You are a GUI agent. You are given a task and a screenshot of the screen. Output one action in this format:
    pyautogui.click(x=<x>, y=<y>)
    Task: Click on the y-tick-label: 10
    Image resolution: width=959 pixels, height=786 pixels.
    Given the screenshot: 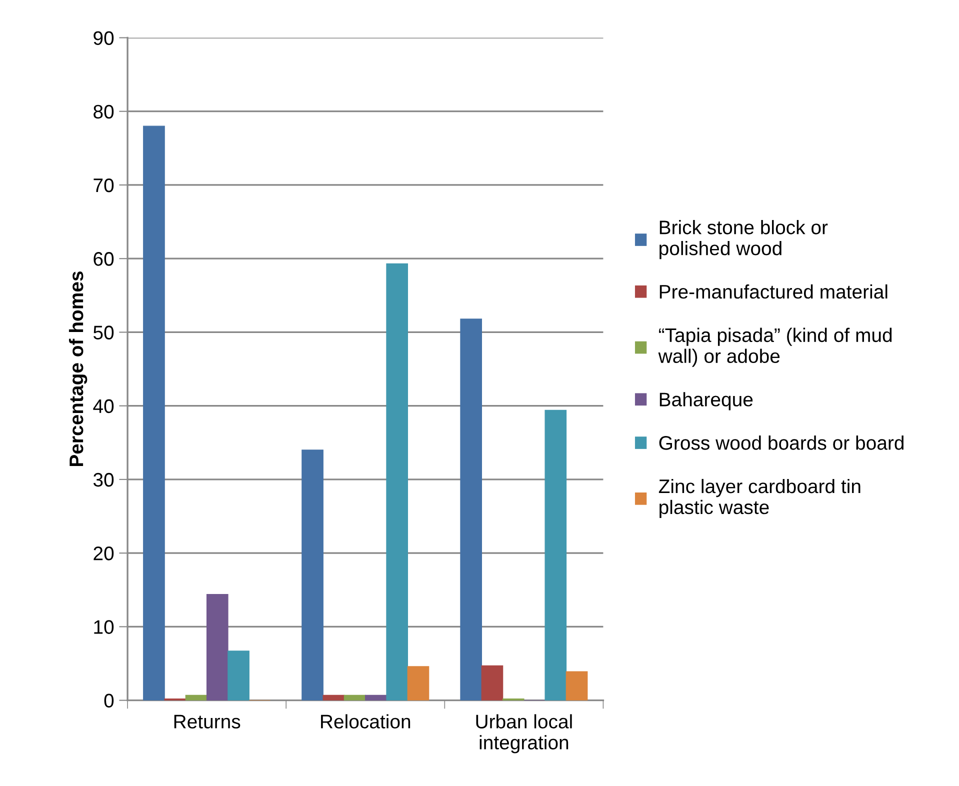 What is the action you would take?
    pyautogui.click(x=104, y=627)
    